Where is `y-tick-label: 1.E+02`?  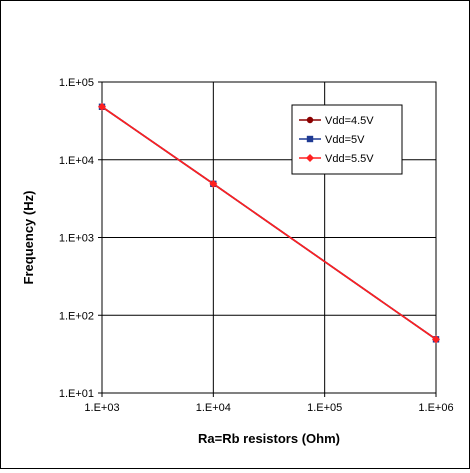
y-tick-label: 1.E+02 is located at coordinates (76, 316).